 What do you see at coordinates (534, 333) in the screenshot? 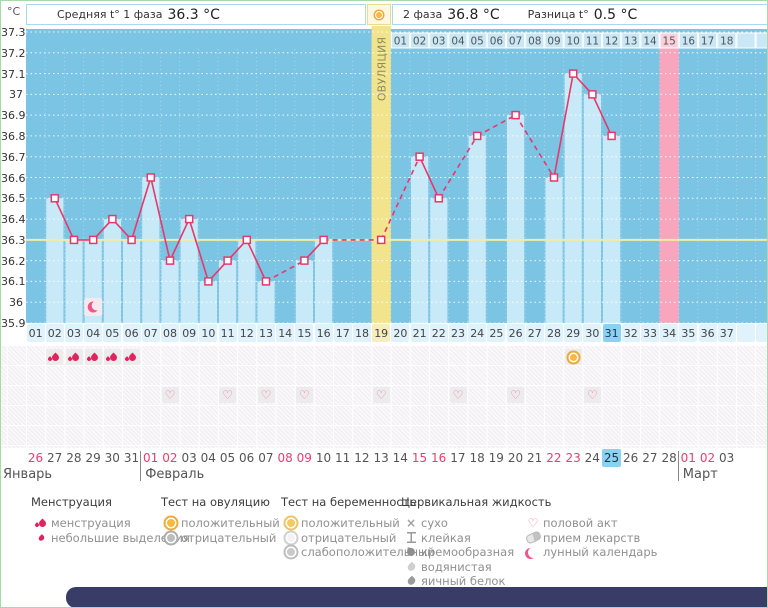
I see `cycle-day-27: 27` at bounding box center [534, 333].